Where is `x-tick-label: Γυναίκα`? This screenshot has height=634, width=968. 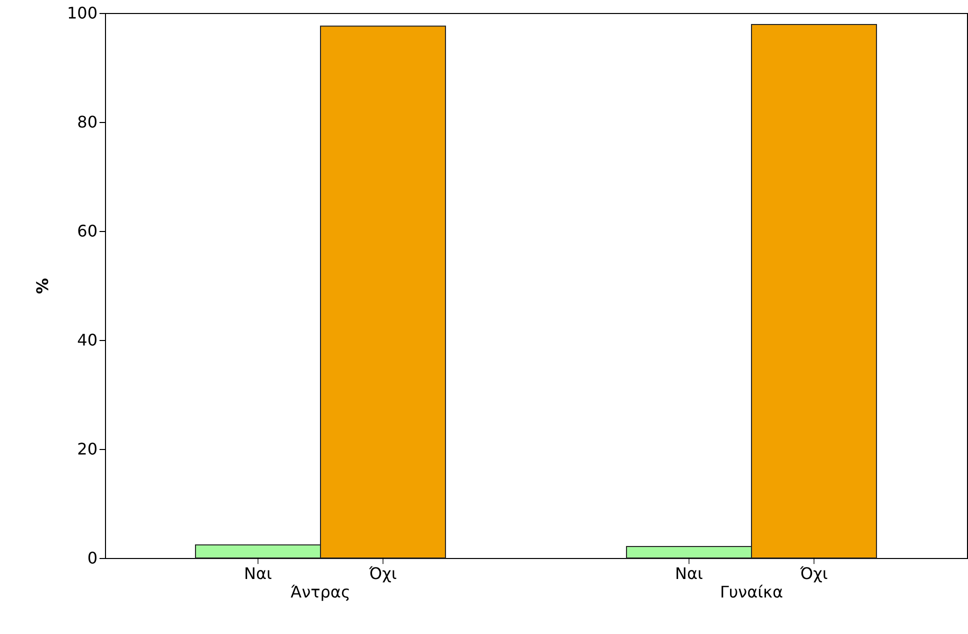
x-tick-label: Γυναίκα is located at coordinates (752, 592).